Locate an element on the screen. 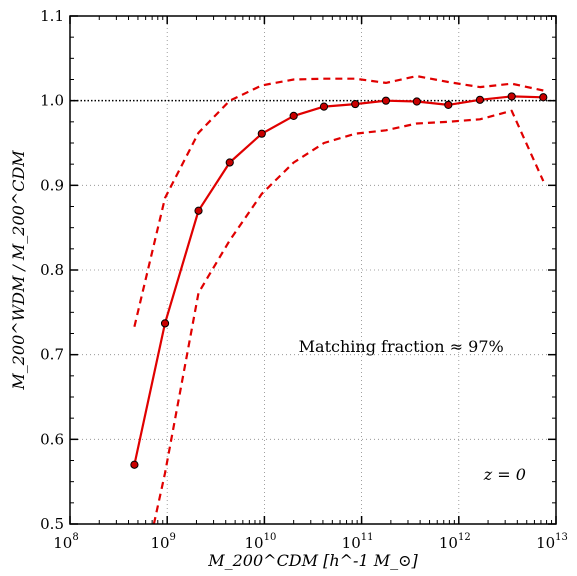 Image resolution: width=577 pixels, height=576 pixels. y-tick-label: 1.1 is located at coordinates (52, 16).